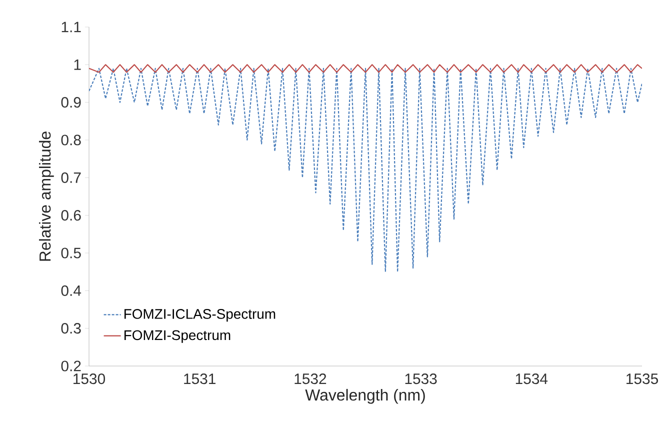 The width and height of the screenshot is (668, 426). Describe the element at coordinates (71, 140) in the screenshot. I see `y-tick-label: 0.8` at that location.